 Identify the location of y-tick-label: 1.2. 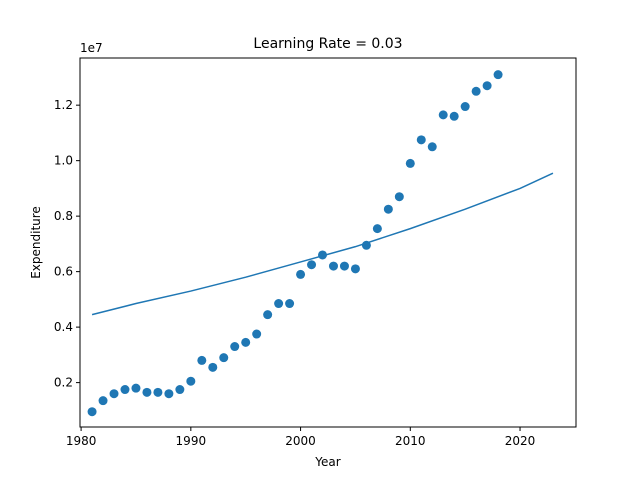
(63, 105).